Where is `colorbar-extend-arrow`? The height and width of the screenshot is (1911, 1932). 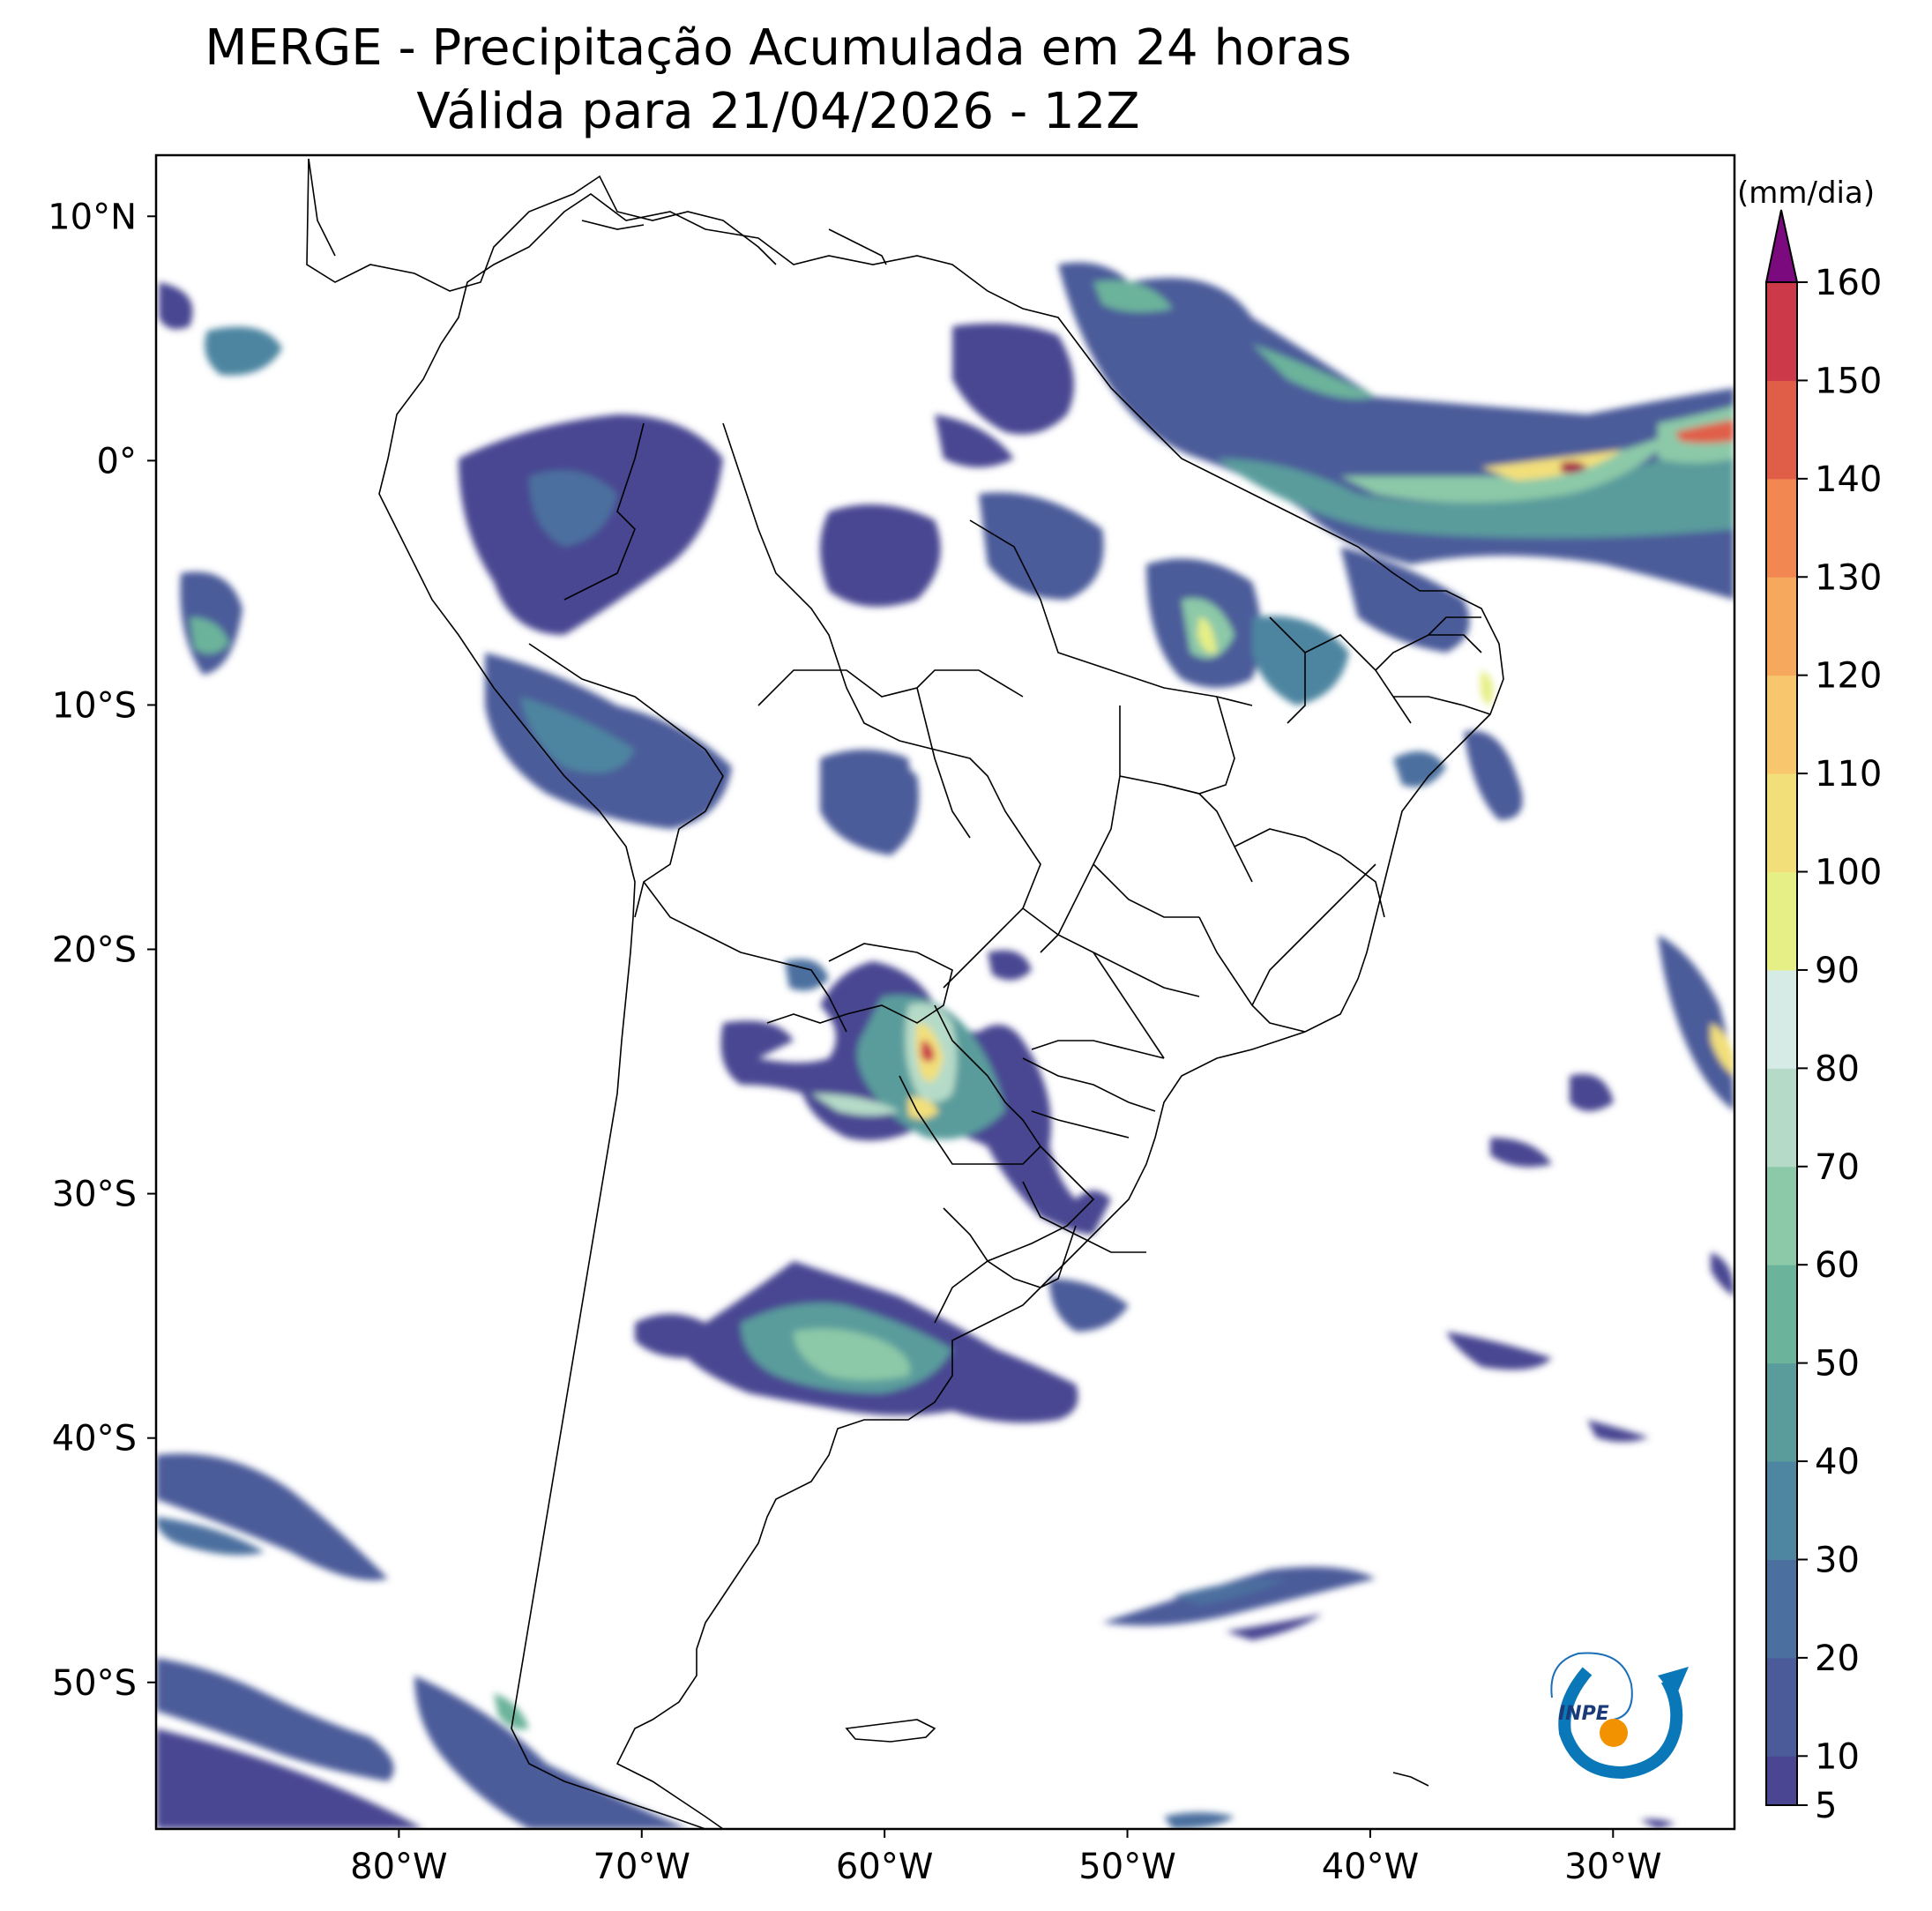
colorbar-extend-arrow is located at coordinates (1781, 246).